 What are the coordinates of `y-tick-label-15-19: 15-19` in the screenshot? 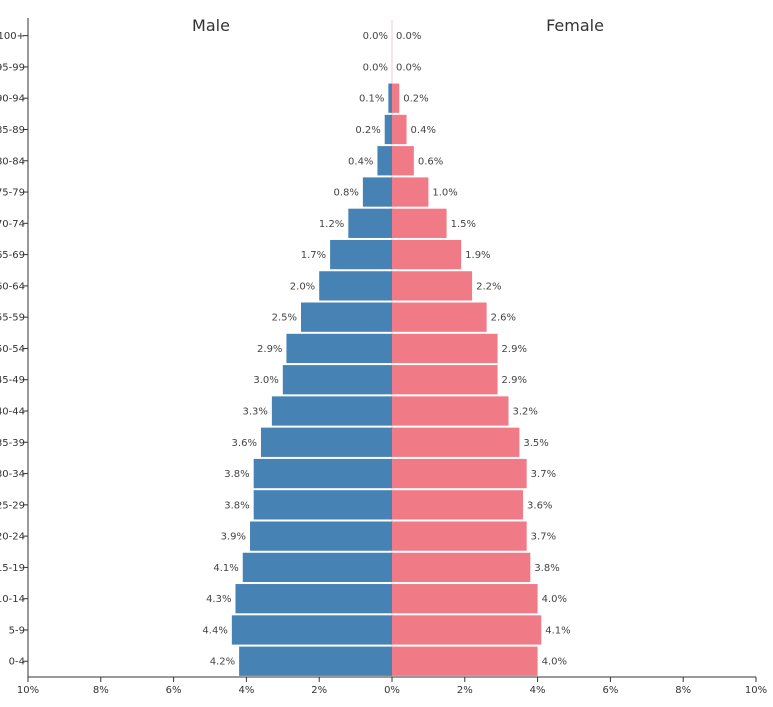 It's located at (12, 568).